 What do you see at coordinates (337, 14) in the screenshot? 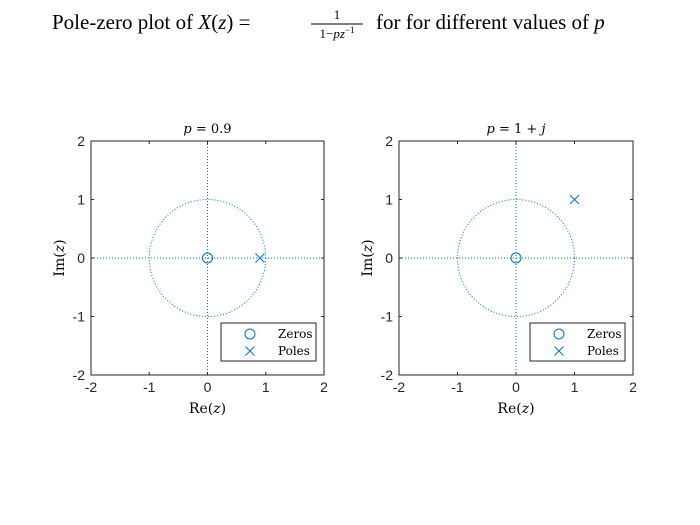
I see `title-fraction-numerator: 1` at bounding box center [337, 14].